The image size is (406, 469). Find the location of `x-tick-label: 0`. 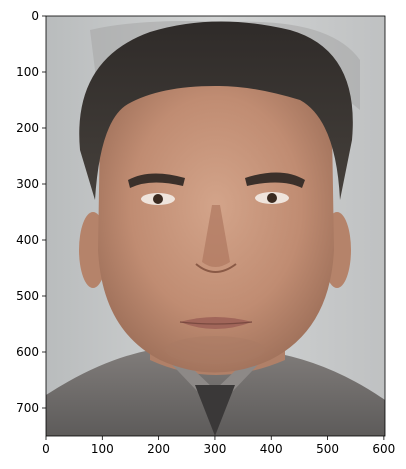

x-tick-label: 0 is located at coordinates (46, 449).